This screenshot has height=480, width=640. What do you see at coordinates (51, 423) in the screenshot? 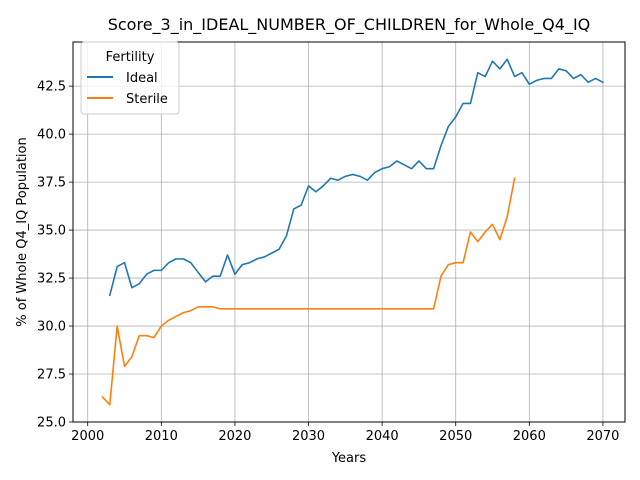
I see `y-tick-label: 25.0` at bounding box center [51, 423].